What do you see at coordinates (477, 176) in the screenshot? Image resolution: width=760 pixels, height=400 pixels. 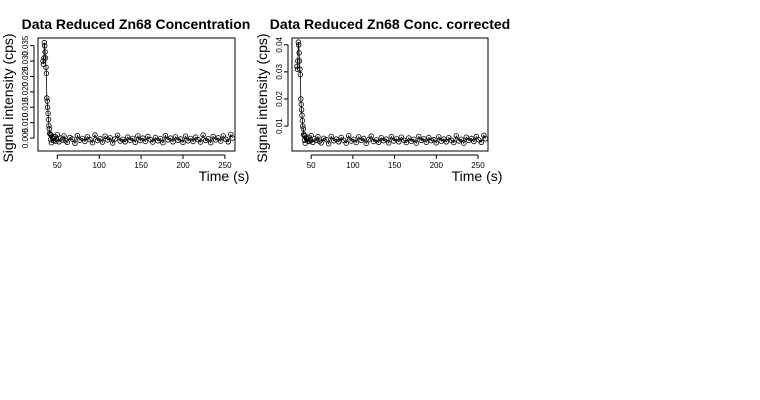 I see `x-axis-label: Time (s)` at bounding box center [477, 176].